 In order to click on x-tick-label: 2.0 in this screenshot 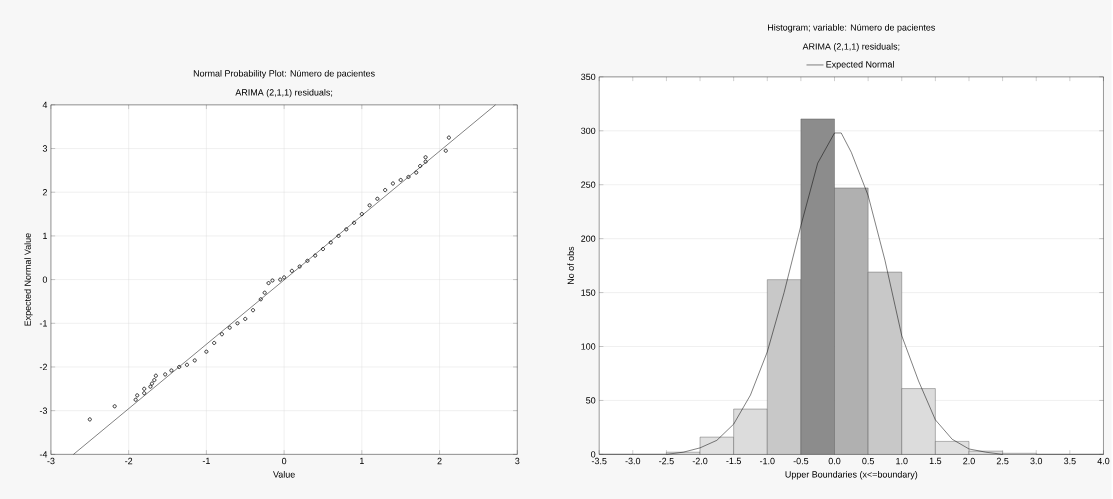, I will do `click(969, 461)`.